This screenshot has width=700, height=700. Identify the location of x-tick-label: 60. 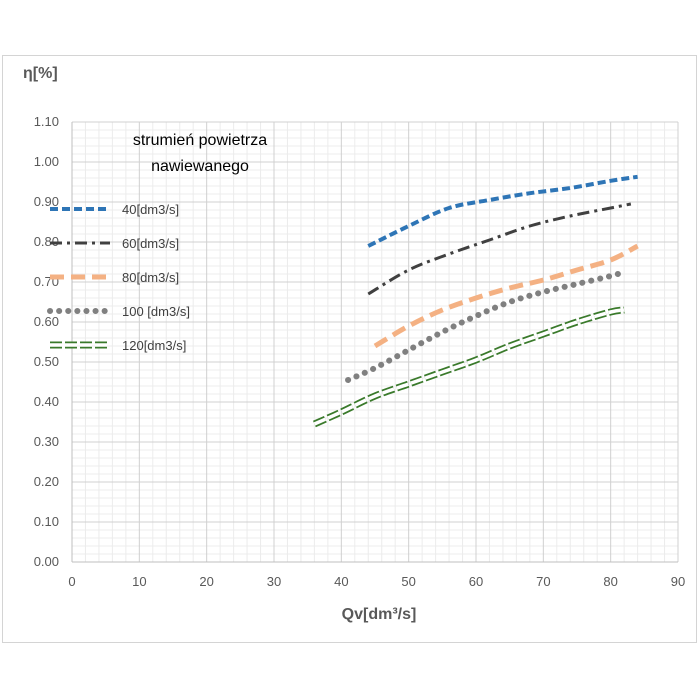
(476, 581).